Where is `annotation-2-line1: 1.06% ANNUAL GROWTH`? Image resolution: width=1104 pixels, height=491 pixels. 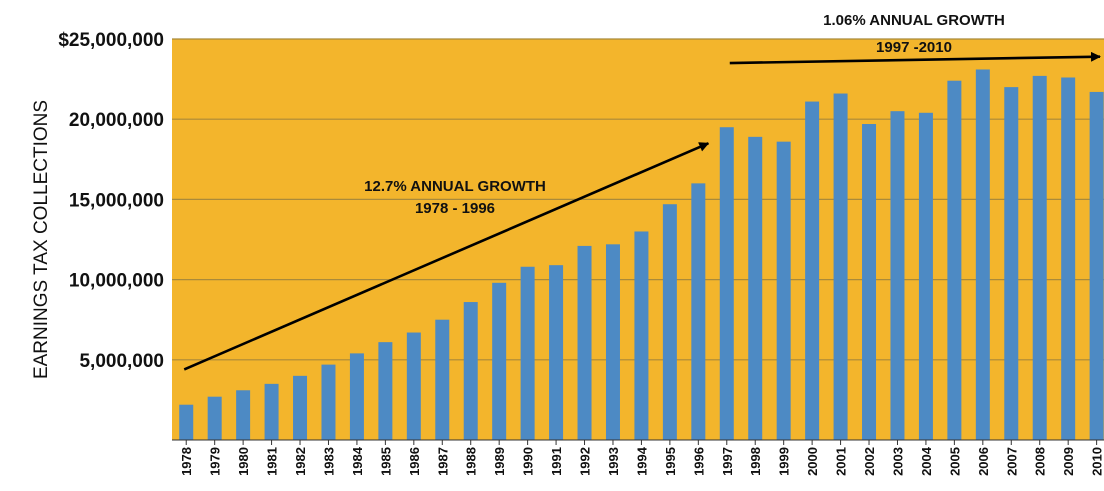 annotation-2-line1: 1.06% ANNUAL GROWTH is located at coordinates (914, 20).